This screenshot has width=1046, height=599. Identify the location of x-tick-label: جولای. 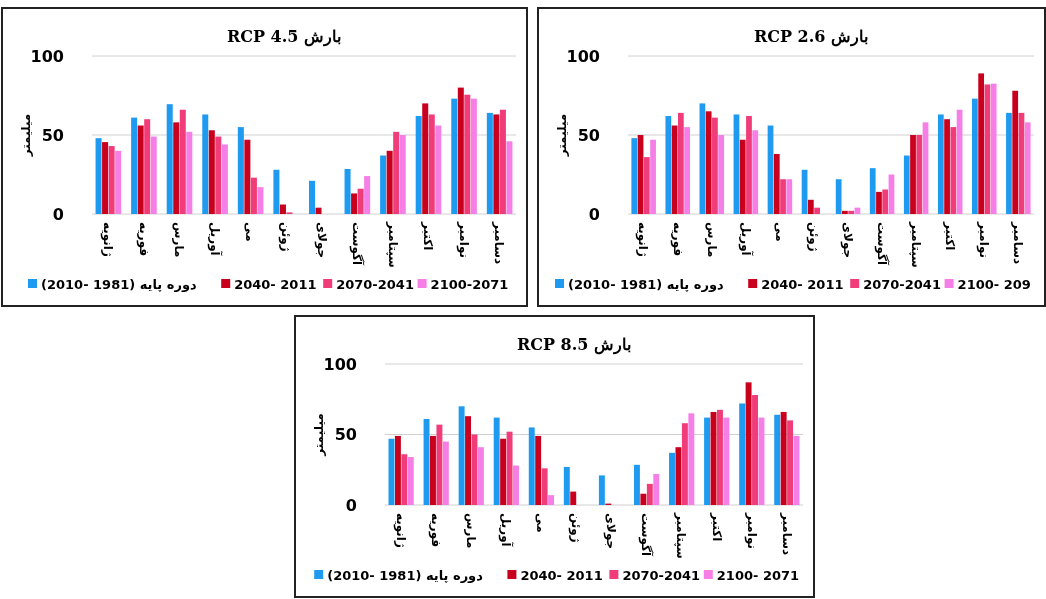
(847, 240).